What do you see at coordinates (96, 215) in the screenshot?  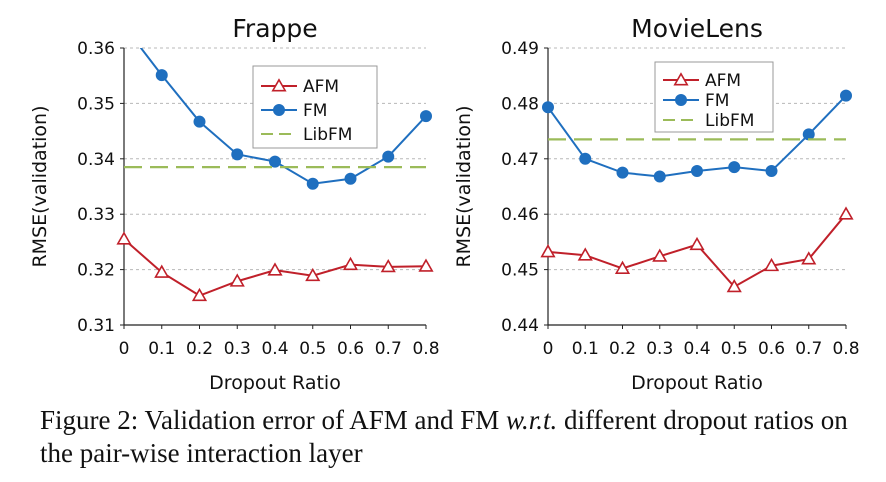 I see `y-tick-label: 0.33` at bounding box center [96, 215].